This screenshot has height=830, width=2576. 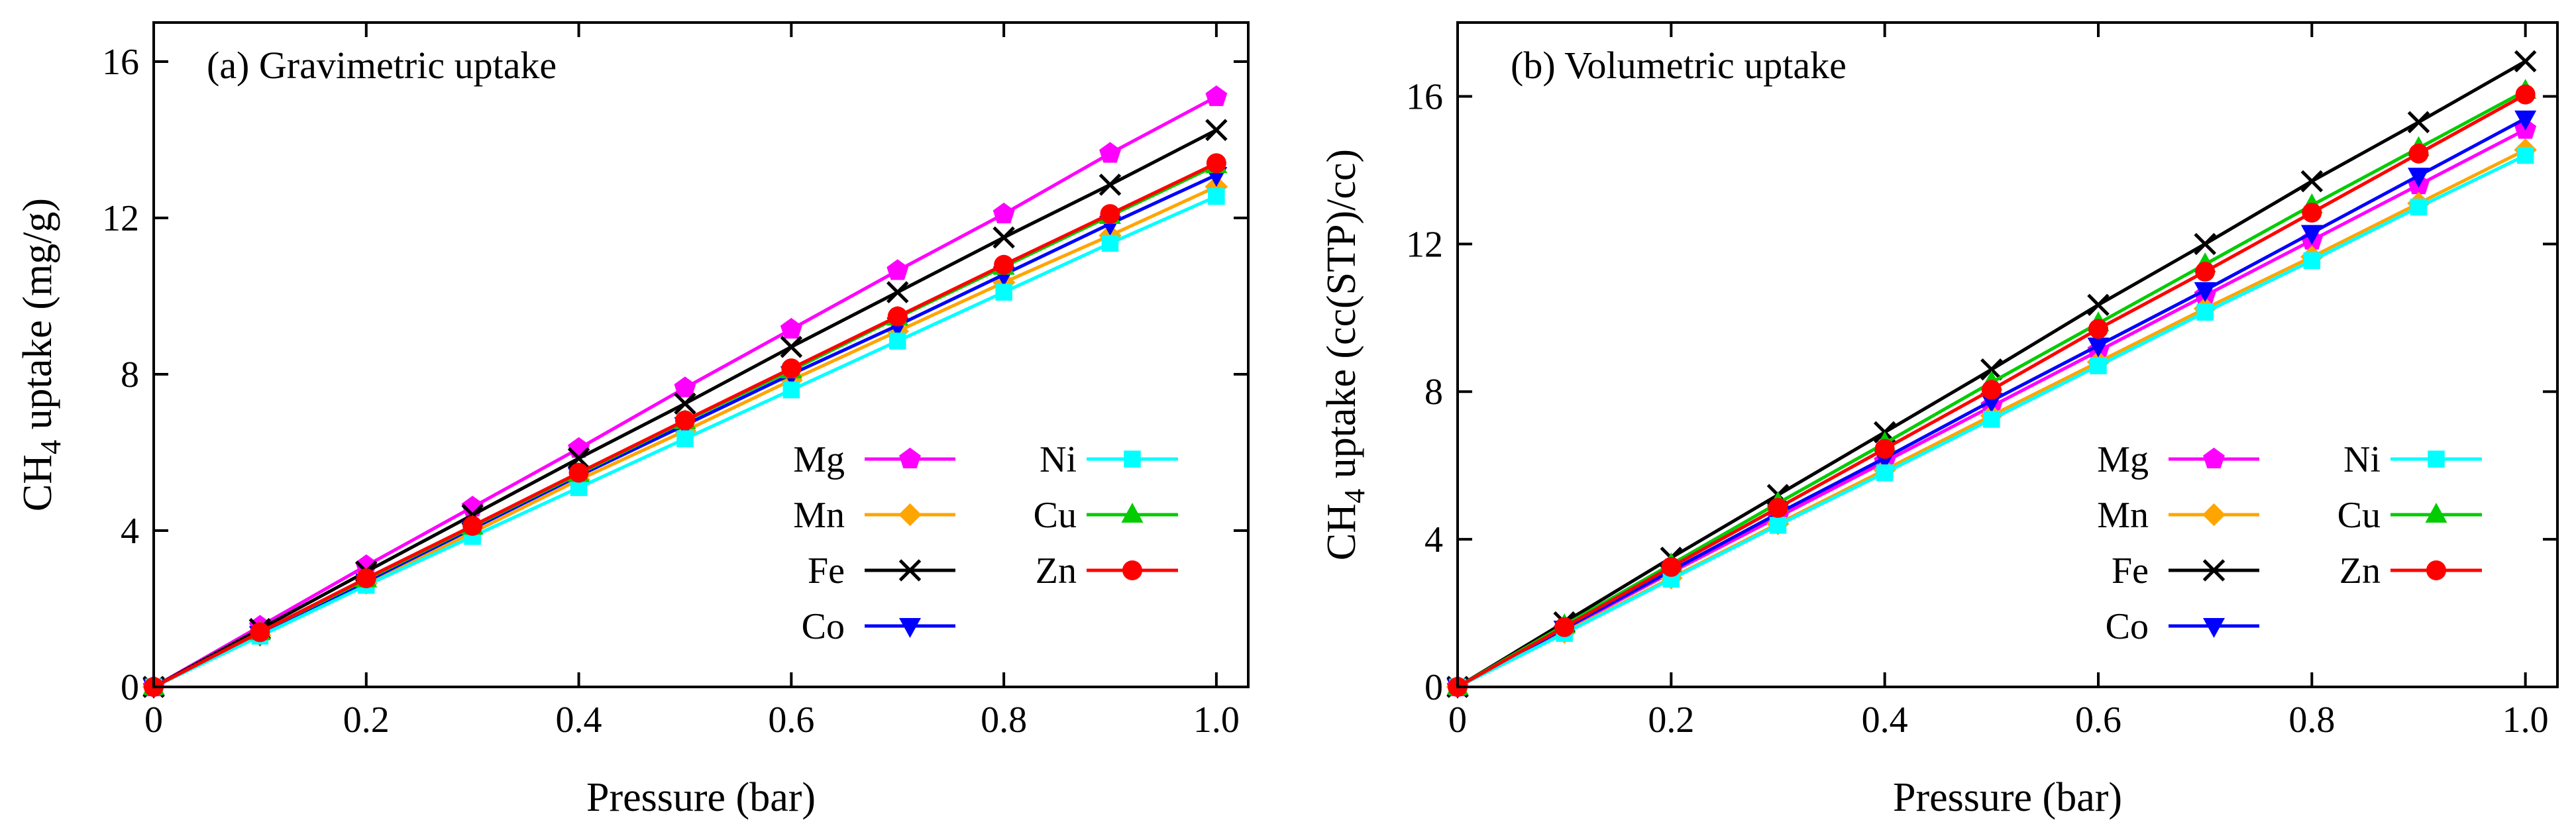 What do you see at coordinates (41, 354) in the screenshot?
I see `y-axis-title: CH4 uptake (mg/g)` at bounding box center [41, 354].